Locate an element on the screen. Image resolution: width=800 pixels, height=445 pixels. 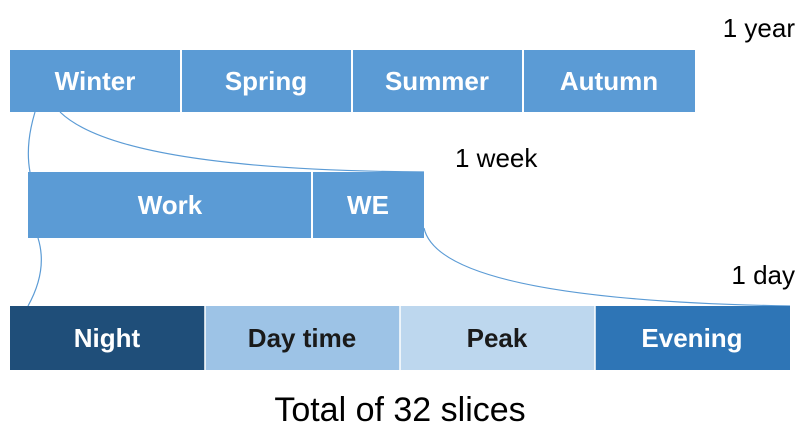
segment-label: Winter is located at coordinates (95, 81).